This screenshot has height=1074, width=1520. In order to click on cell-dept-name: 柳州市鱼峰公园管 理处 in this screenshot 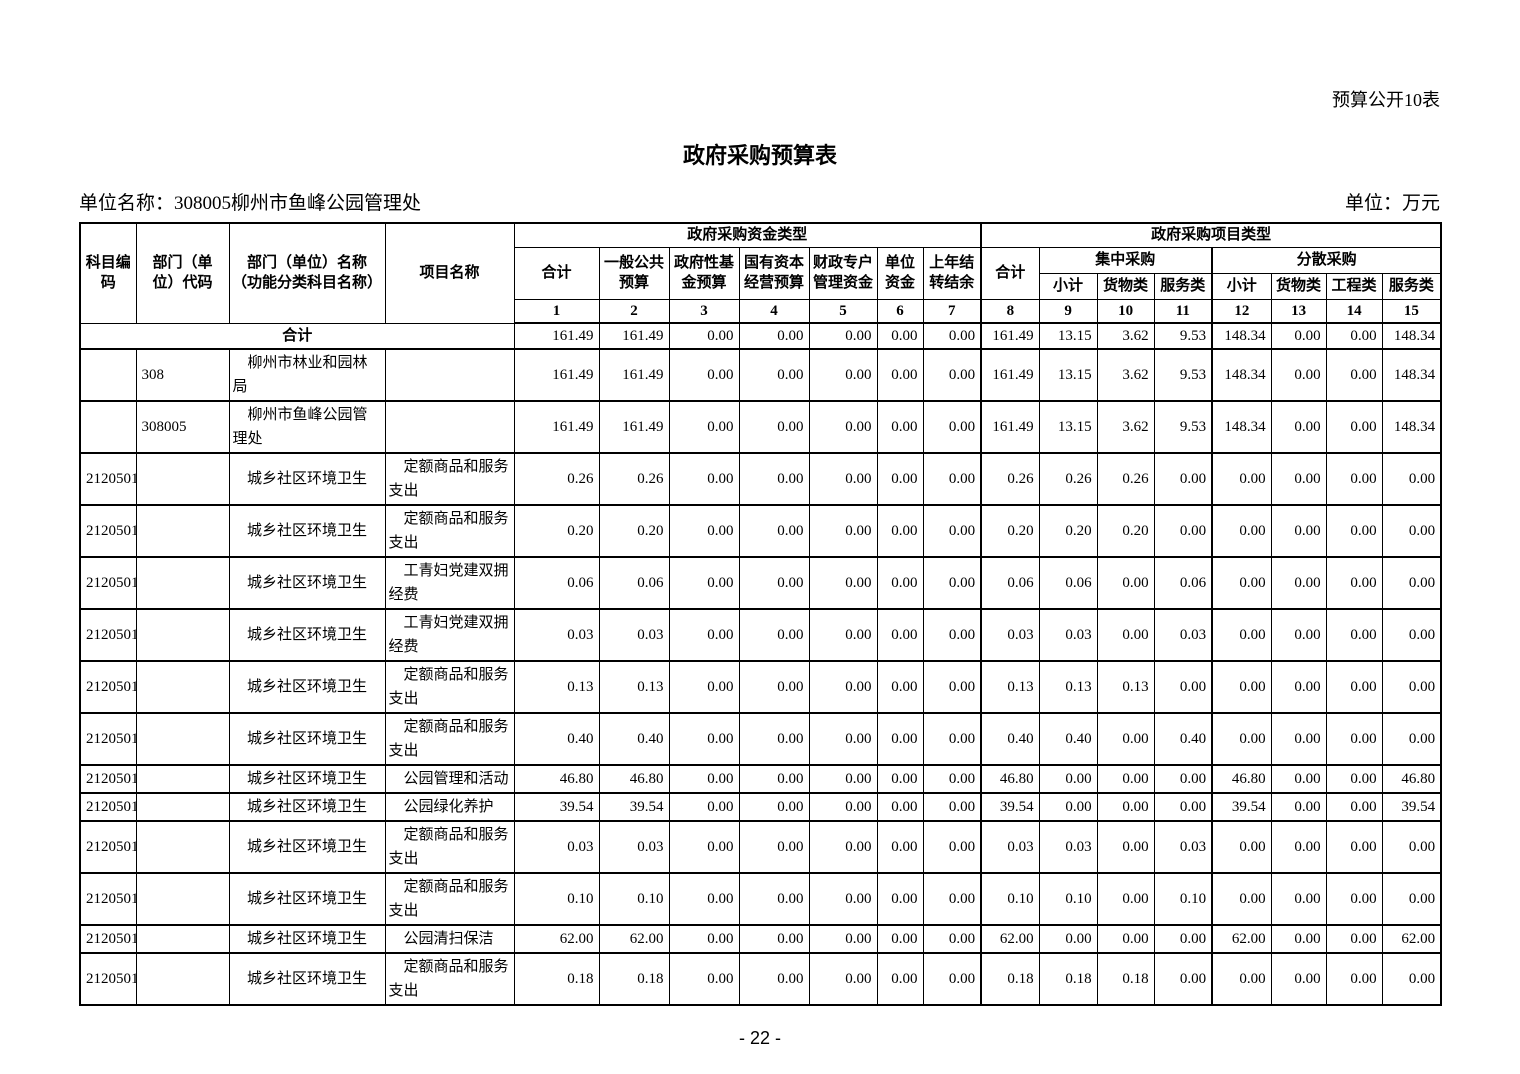, I will do `click(307, 427)`.